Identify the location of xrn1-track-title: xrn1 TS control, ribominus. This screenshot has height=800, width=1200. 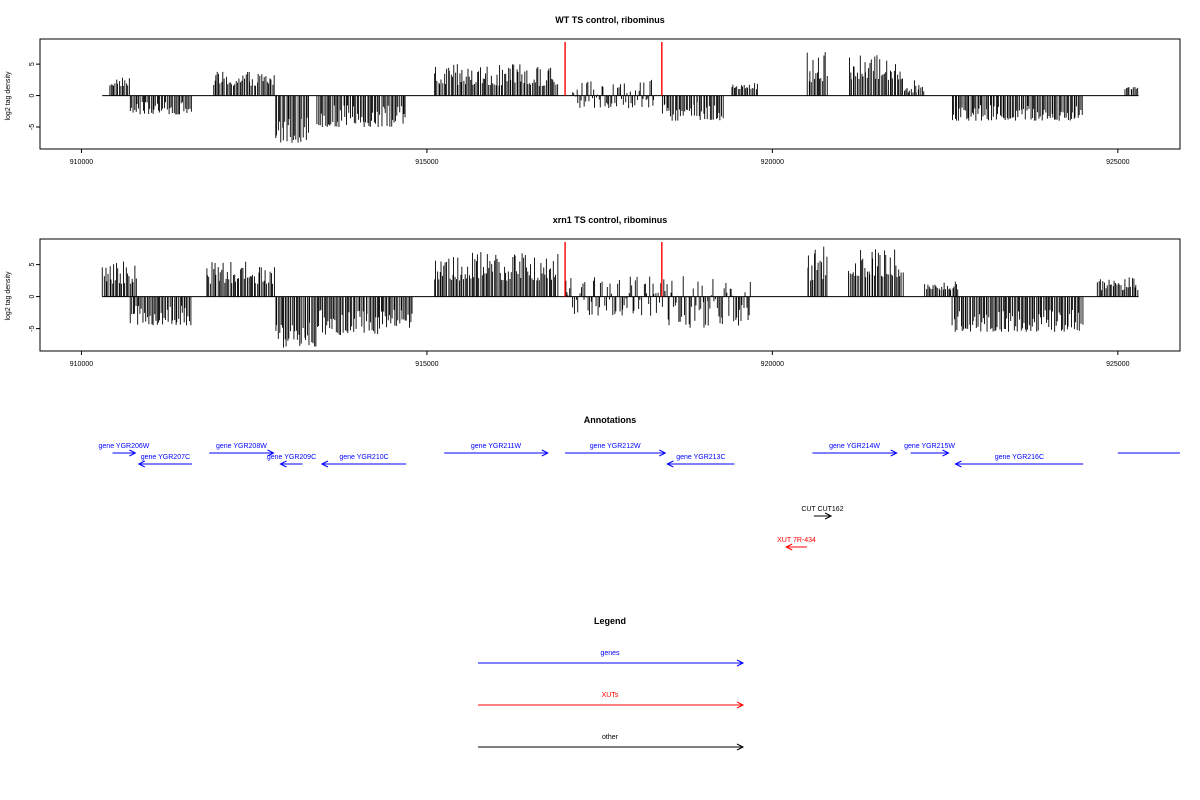
(610, 220).